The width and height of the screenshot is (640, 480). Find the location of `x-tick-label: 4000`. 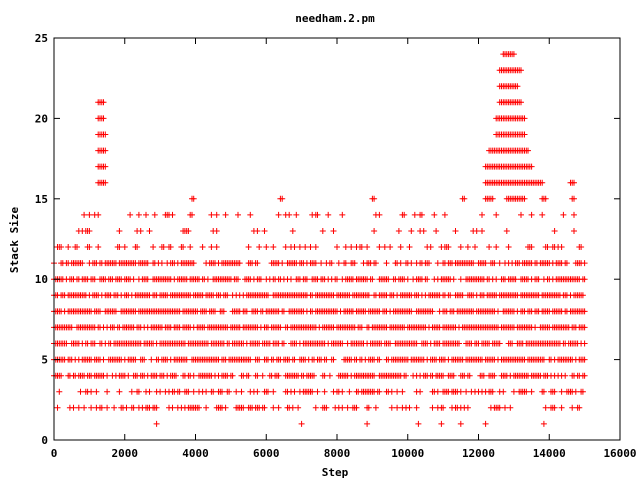

x-tick-label: 4000 is located at coordinates (195, 453).